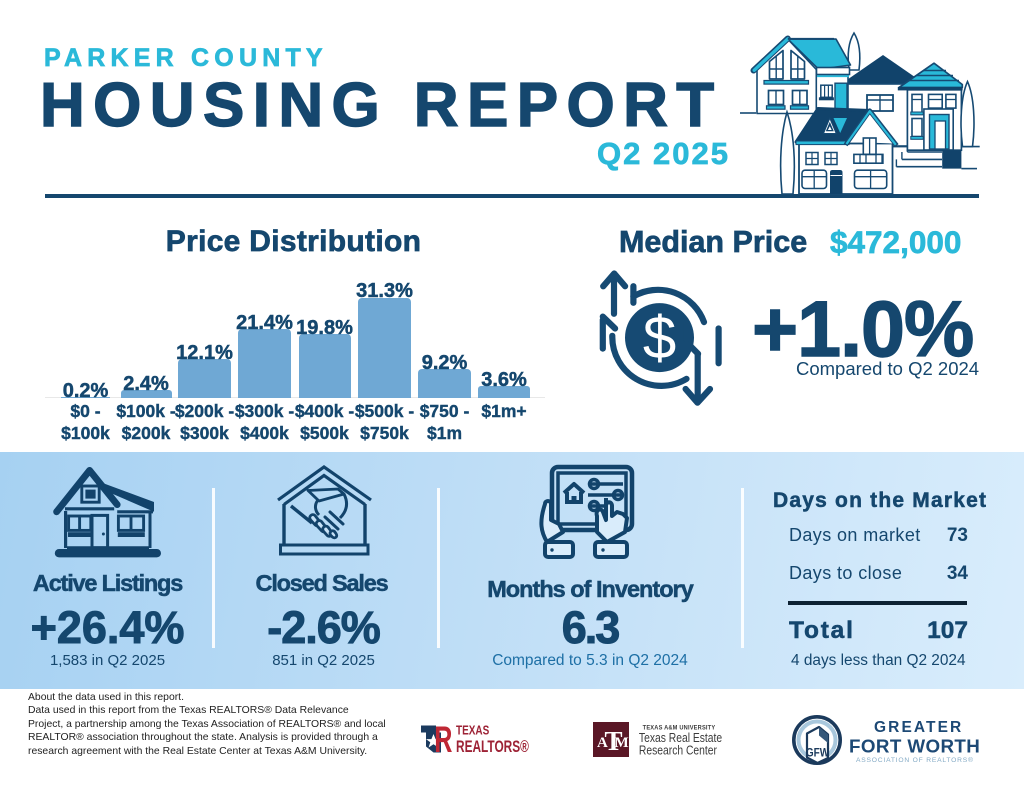  What do you see at coordinates (678, 751) in the screenshot?
I see `svg-text: Research Center` at bounding box center [678, 751].